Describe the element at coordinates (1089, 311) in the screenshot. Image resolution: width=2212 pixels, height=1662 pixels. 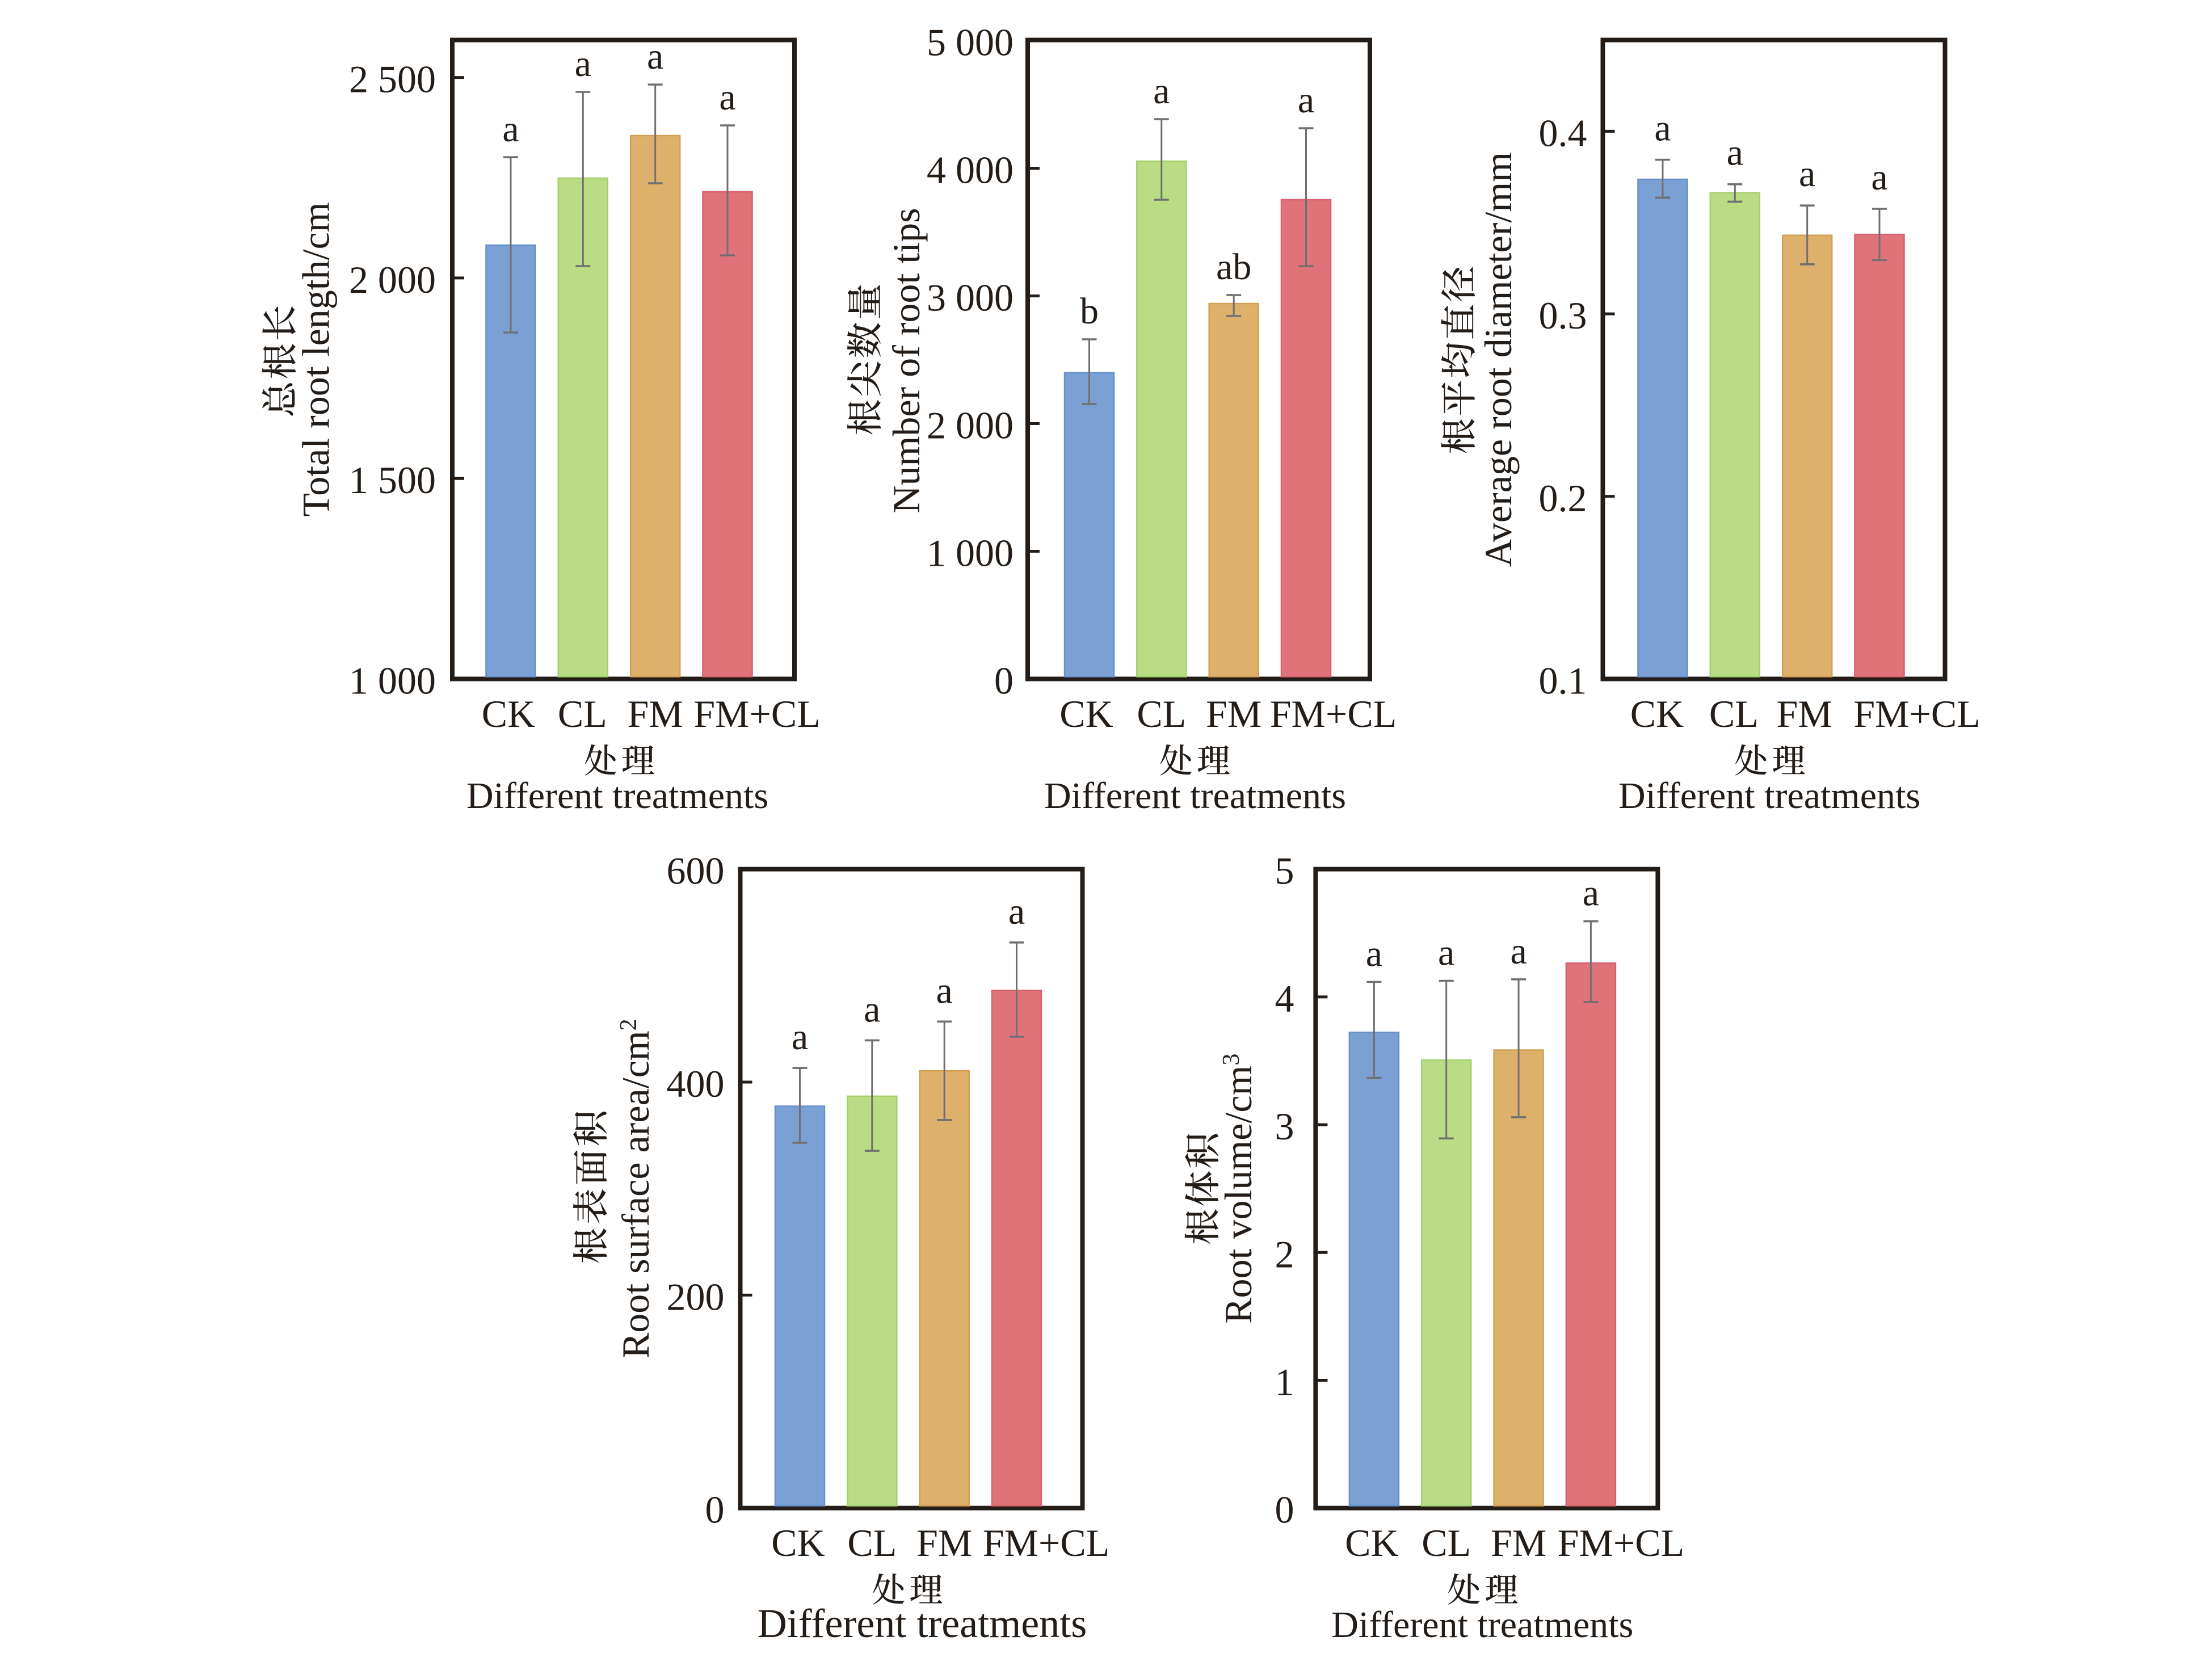
I see `svg-text: b` at that location.